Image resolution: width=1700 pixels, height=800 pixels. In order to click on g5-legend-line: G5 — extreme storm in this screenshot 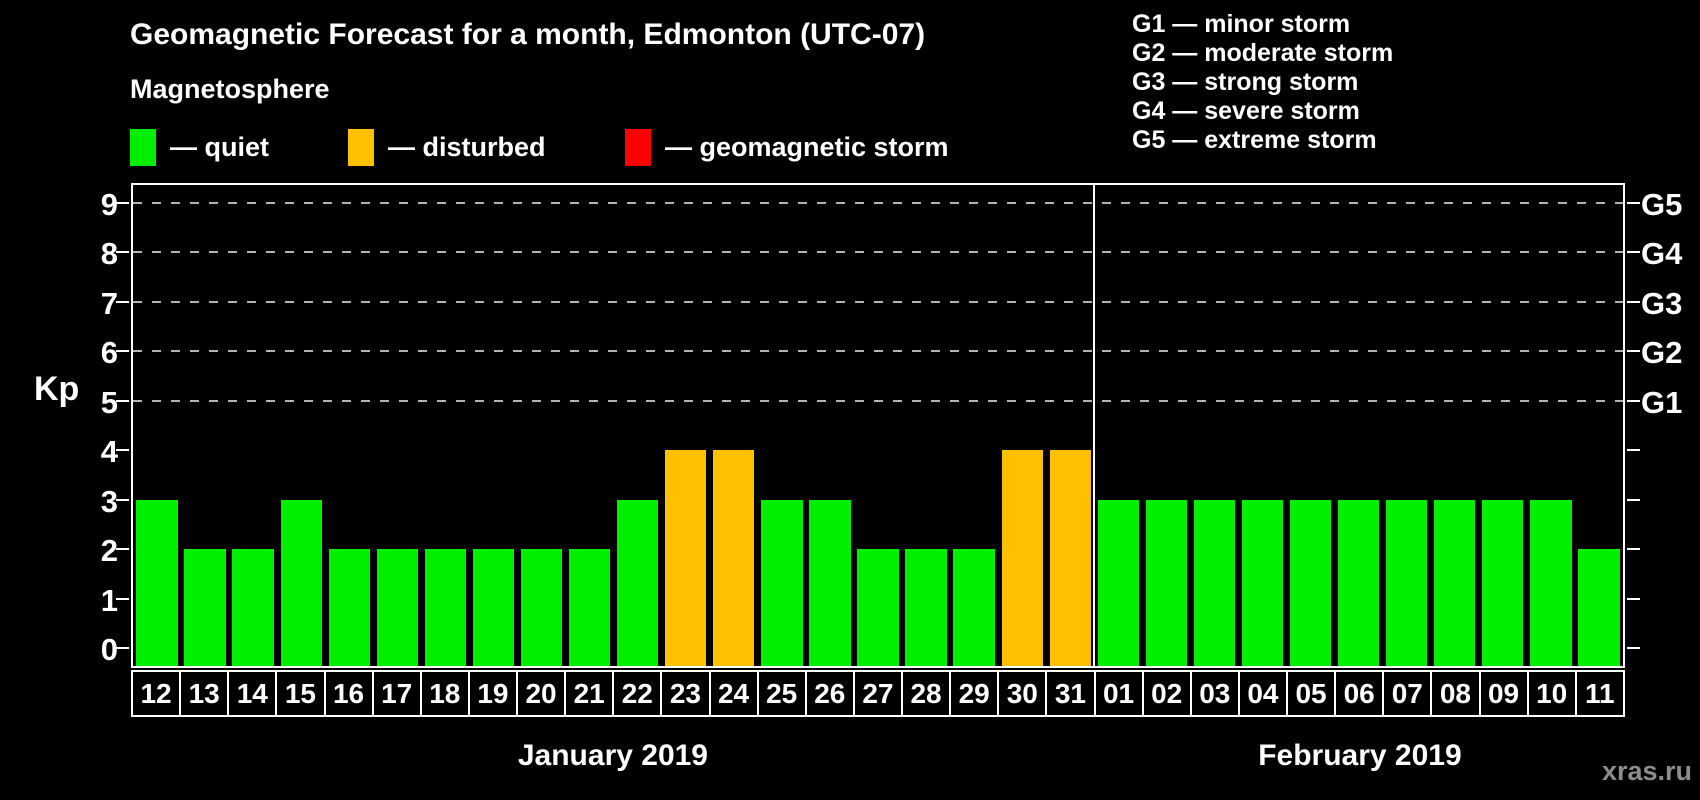, I will do `click(1254, 140)`.